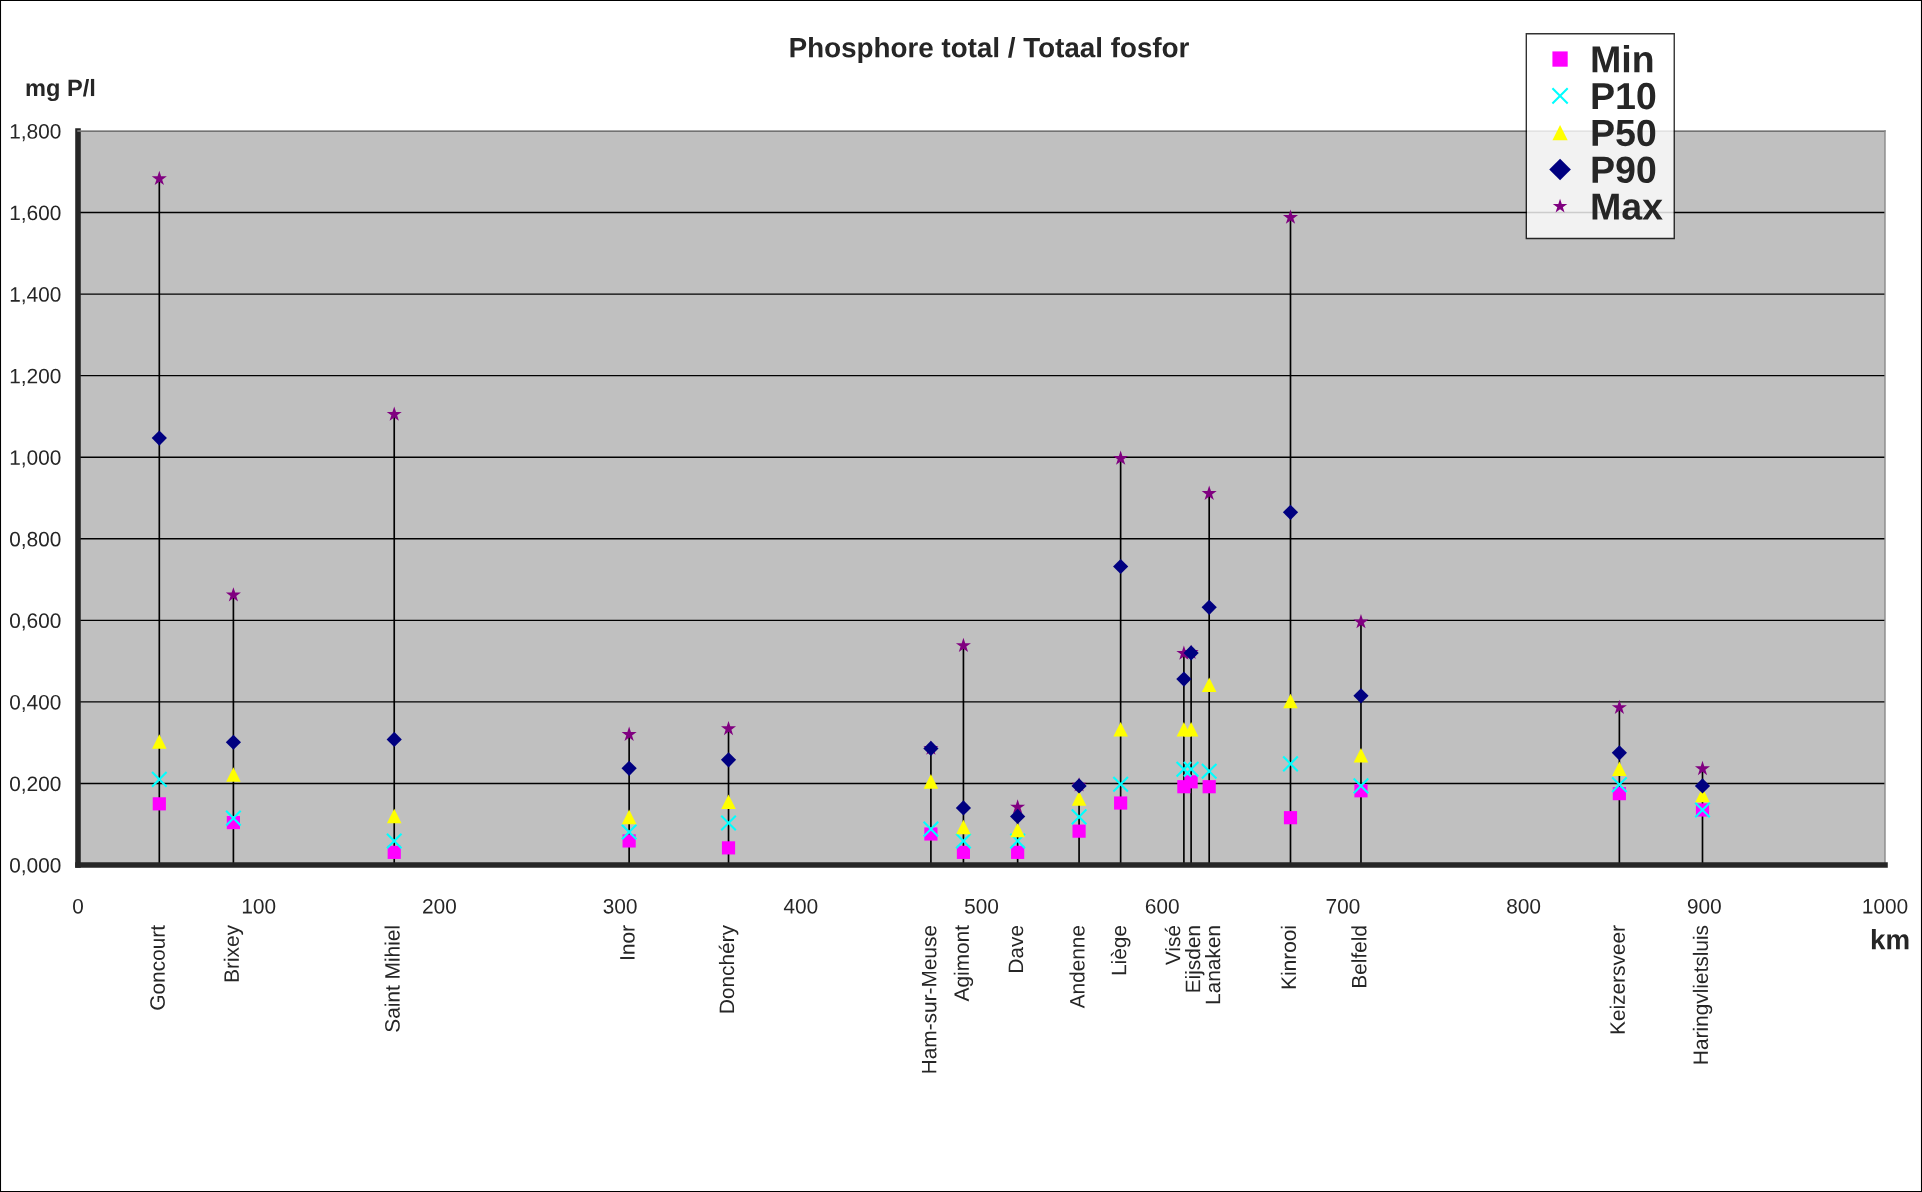 The height and width of the screenshot is (1192, 1922). What do you see at coordinates (35, 133) in the screenshot?
I see `y-tick-label: 1,800` at bounding box center [35, 133].